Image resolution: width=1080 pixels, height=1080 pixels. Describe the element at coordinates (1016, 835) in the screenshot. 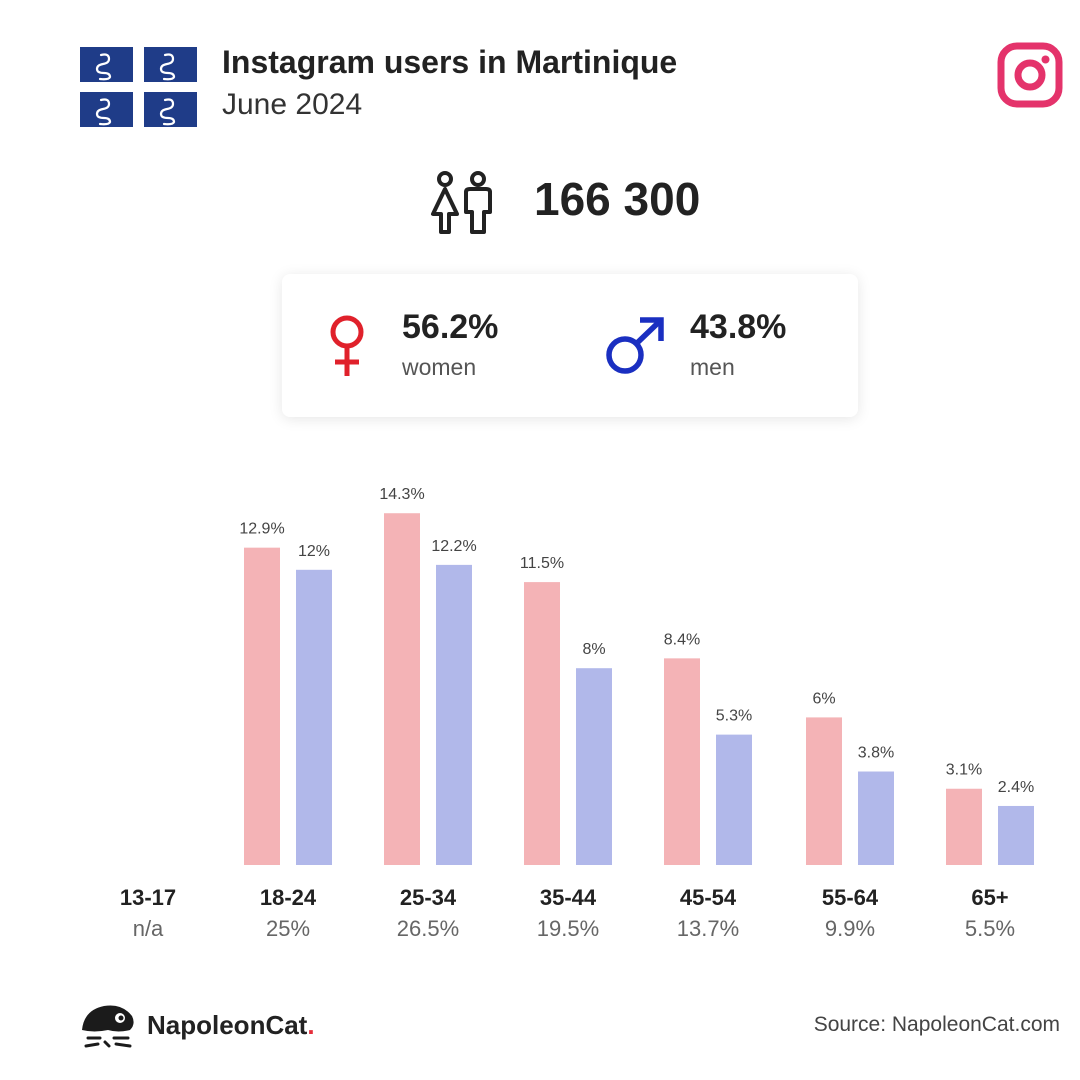

I see `bar-men-65+` at that location.